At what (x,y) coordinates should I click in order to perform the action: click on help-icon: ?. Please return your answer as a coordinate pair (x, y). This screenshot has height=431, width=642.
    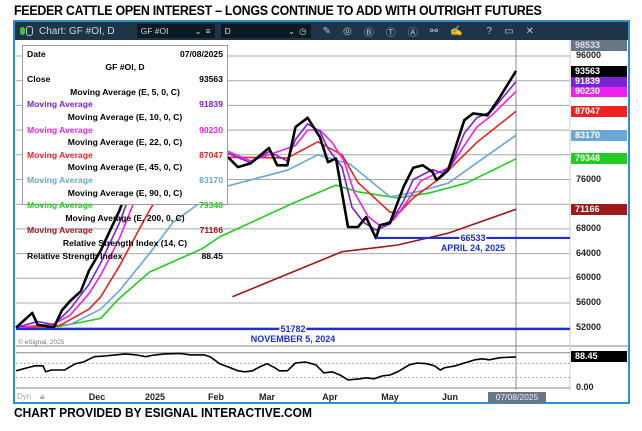
    Looking at the image, I should click on (489, 31).